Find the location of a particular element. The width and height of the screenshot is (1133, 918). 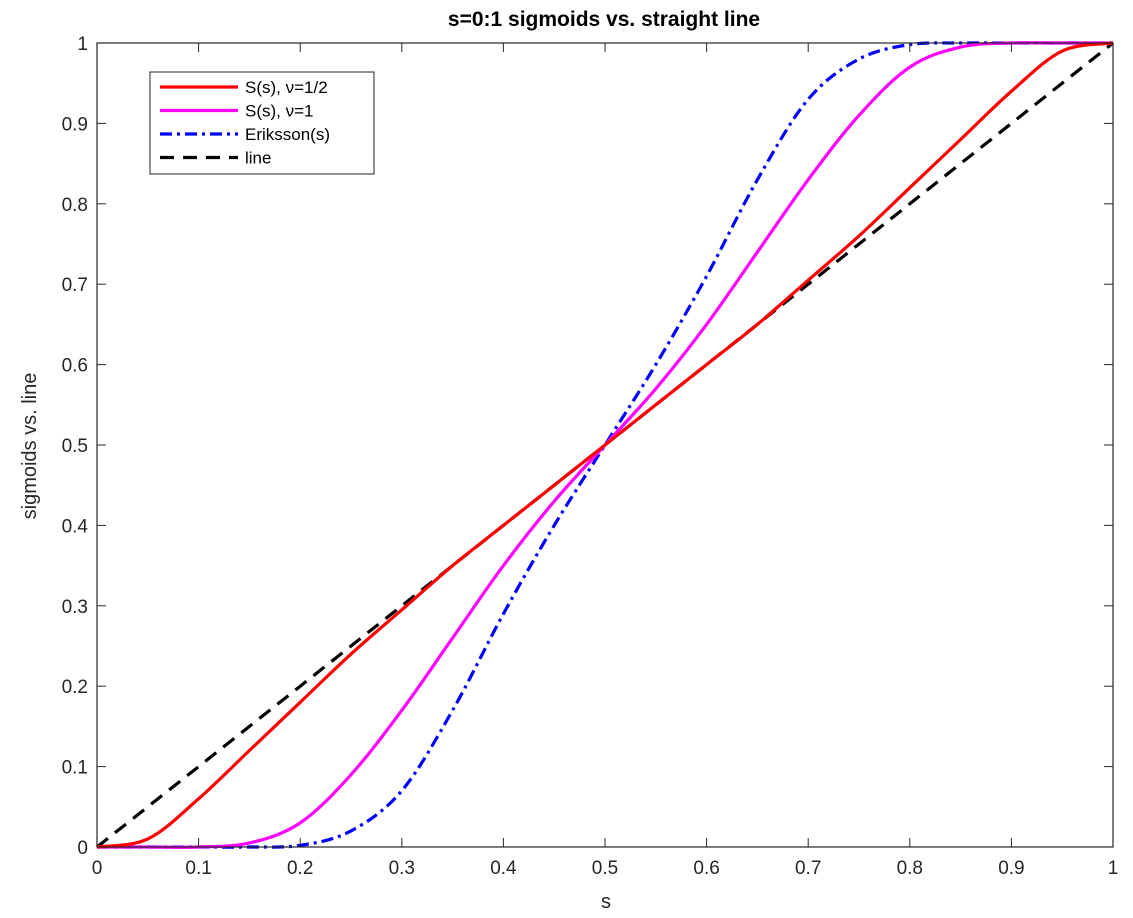

x-tick-label: 0.8 is located at coordinates (910, 868).